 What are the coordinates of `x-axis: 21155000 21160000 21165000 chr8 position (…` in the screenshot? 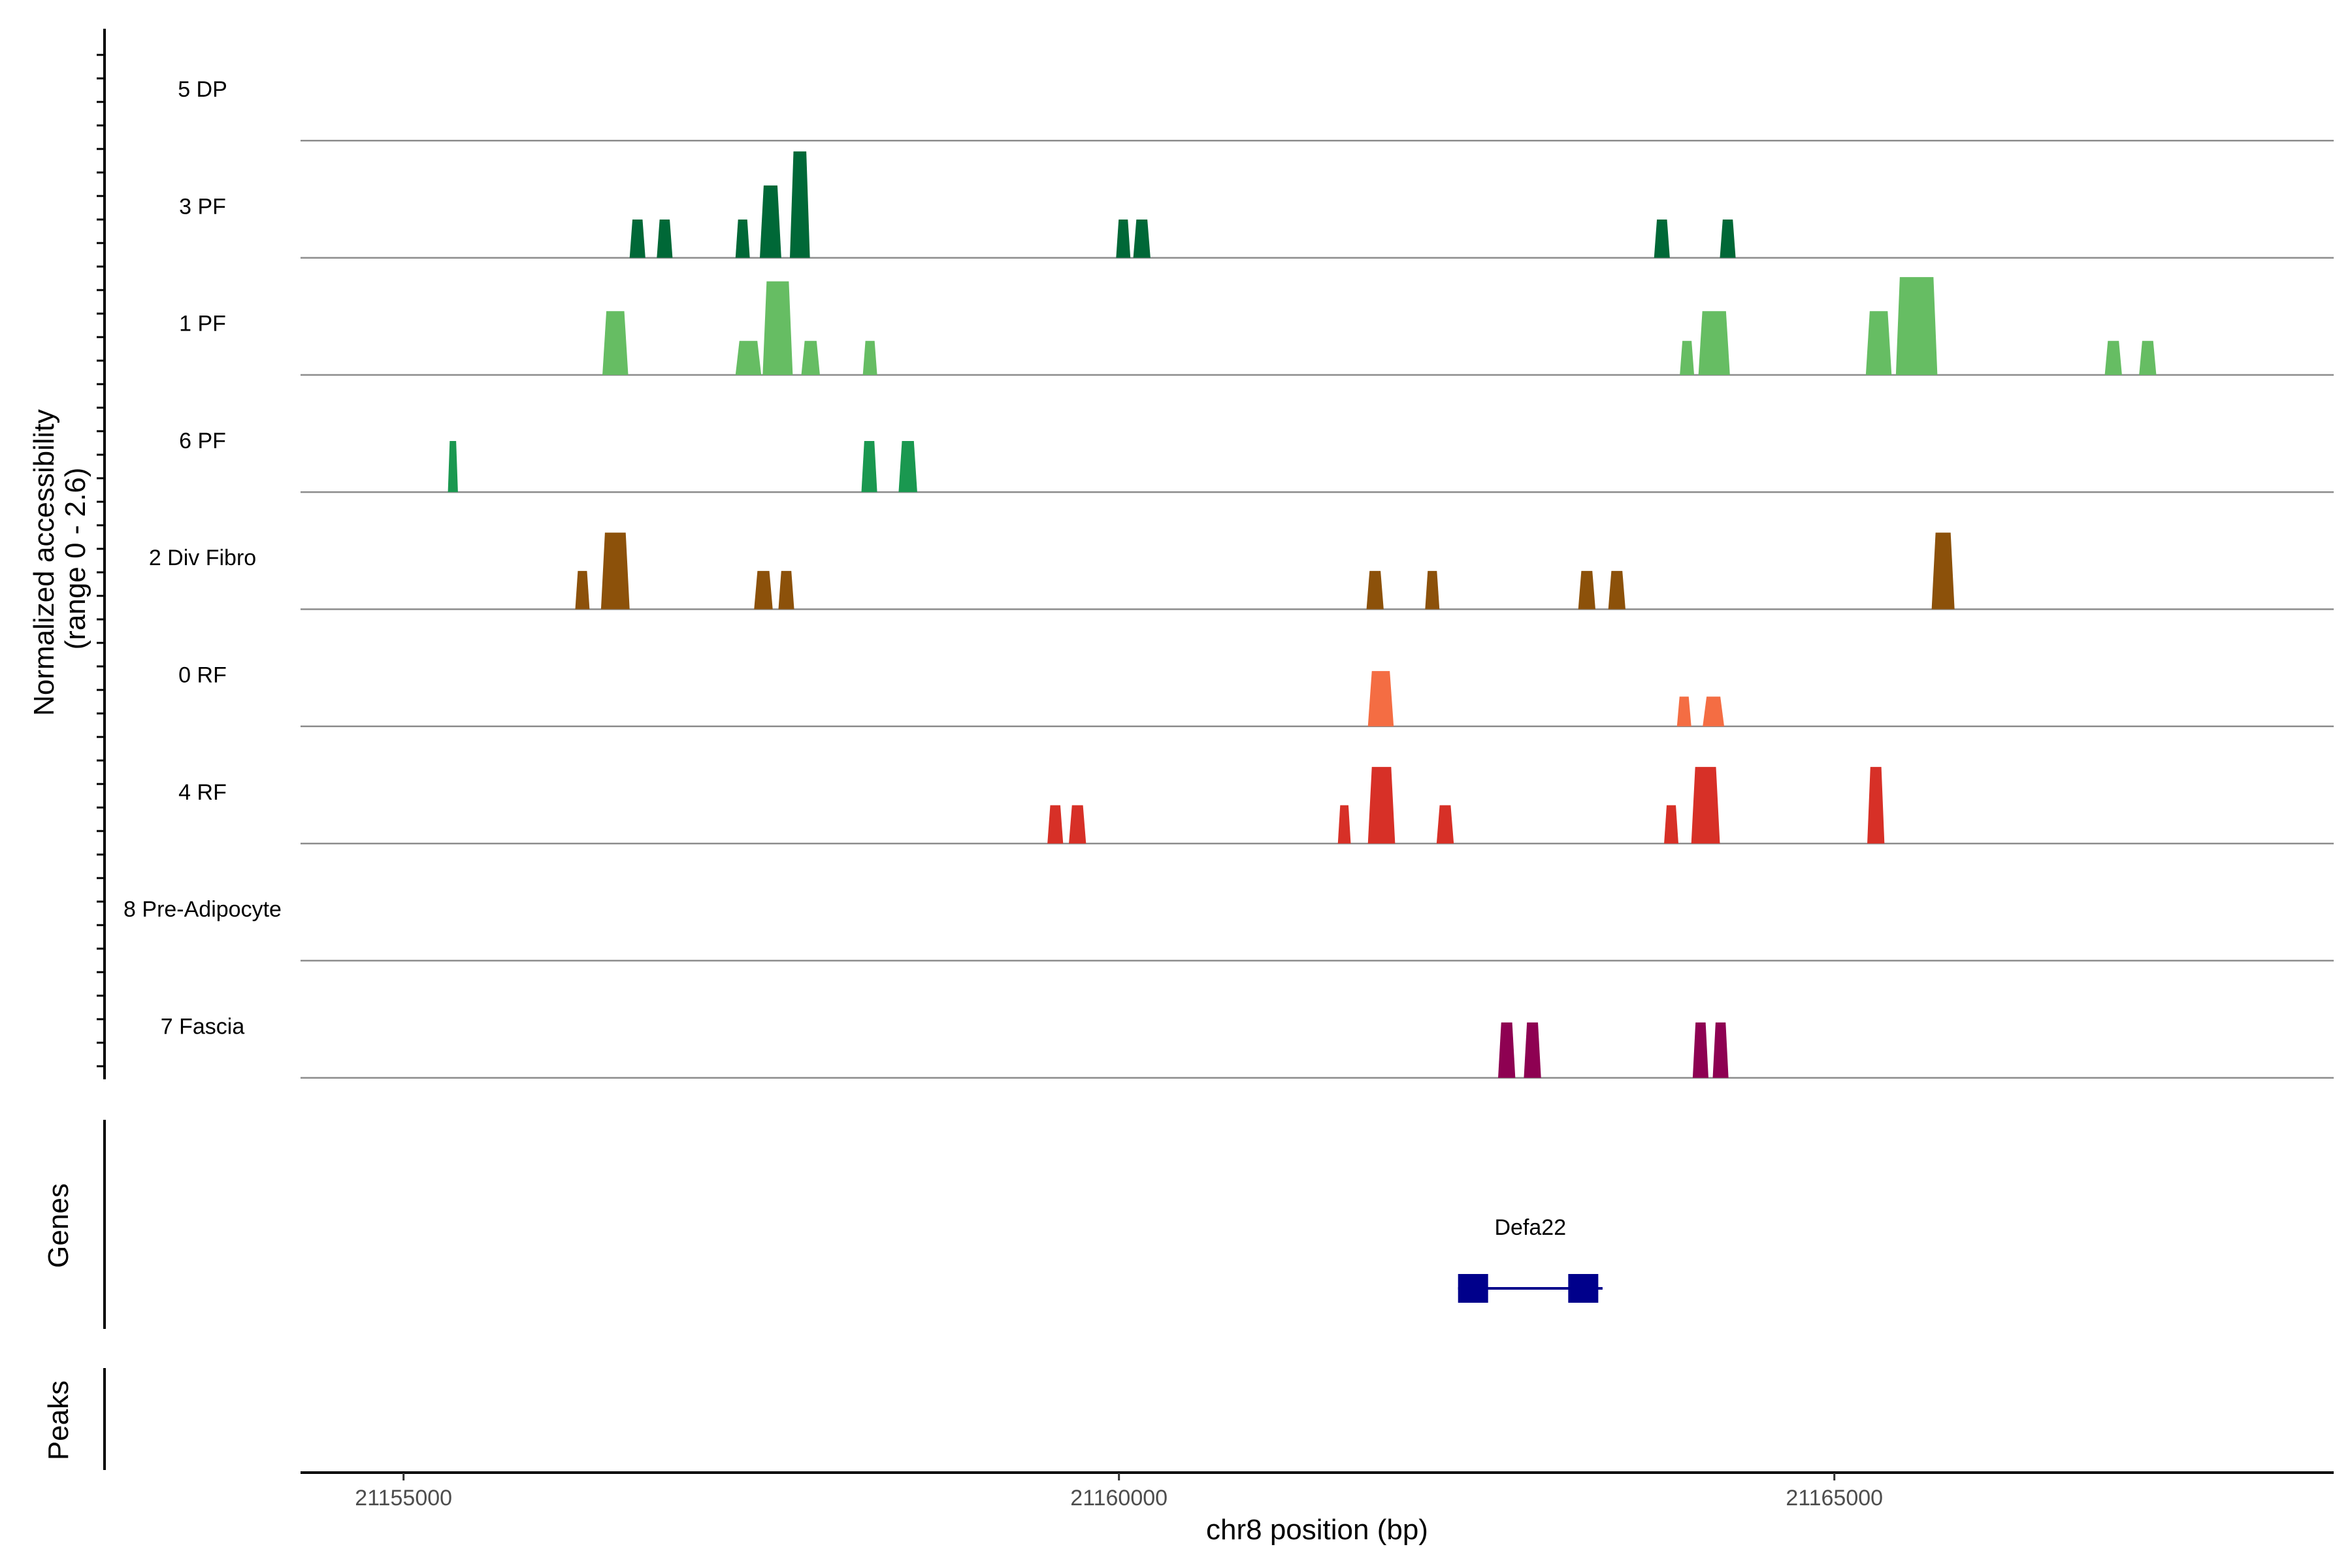 It's located at (1317, 1508).